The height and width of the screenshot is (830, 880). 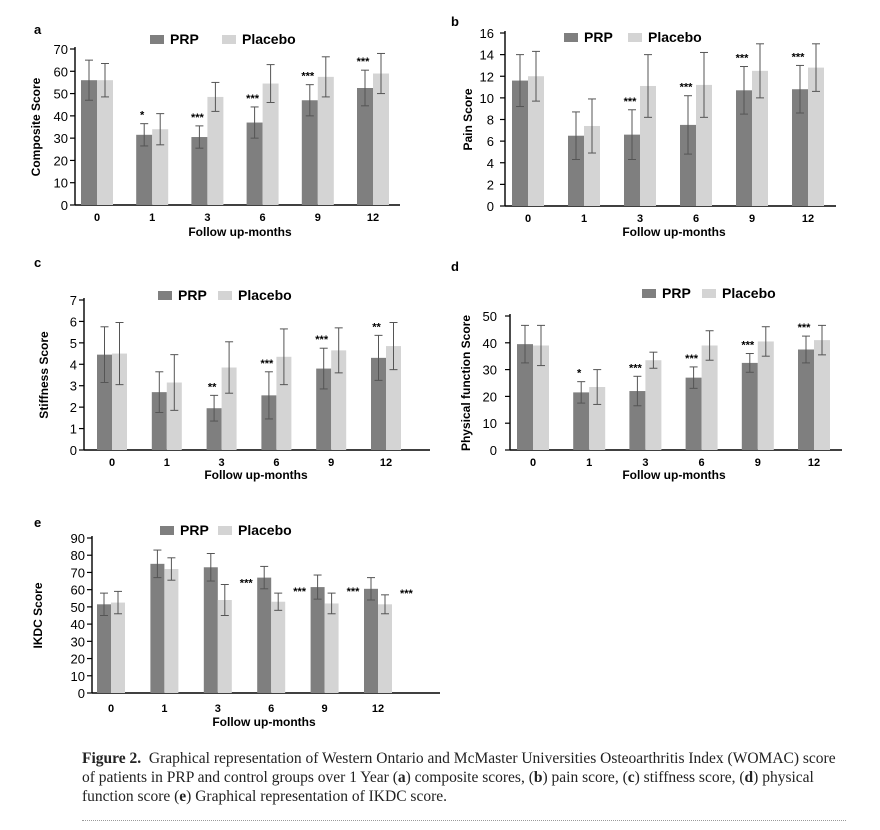 What do you see at coordinates (490, 141) in the screenshot?
I see `y-tick-label-b: 6` at bounding box center [490, 141].